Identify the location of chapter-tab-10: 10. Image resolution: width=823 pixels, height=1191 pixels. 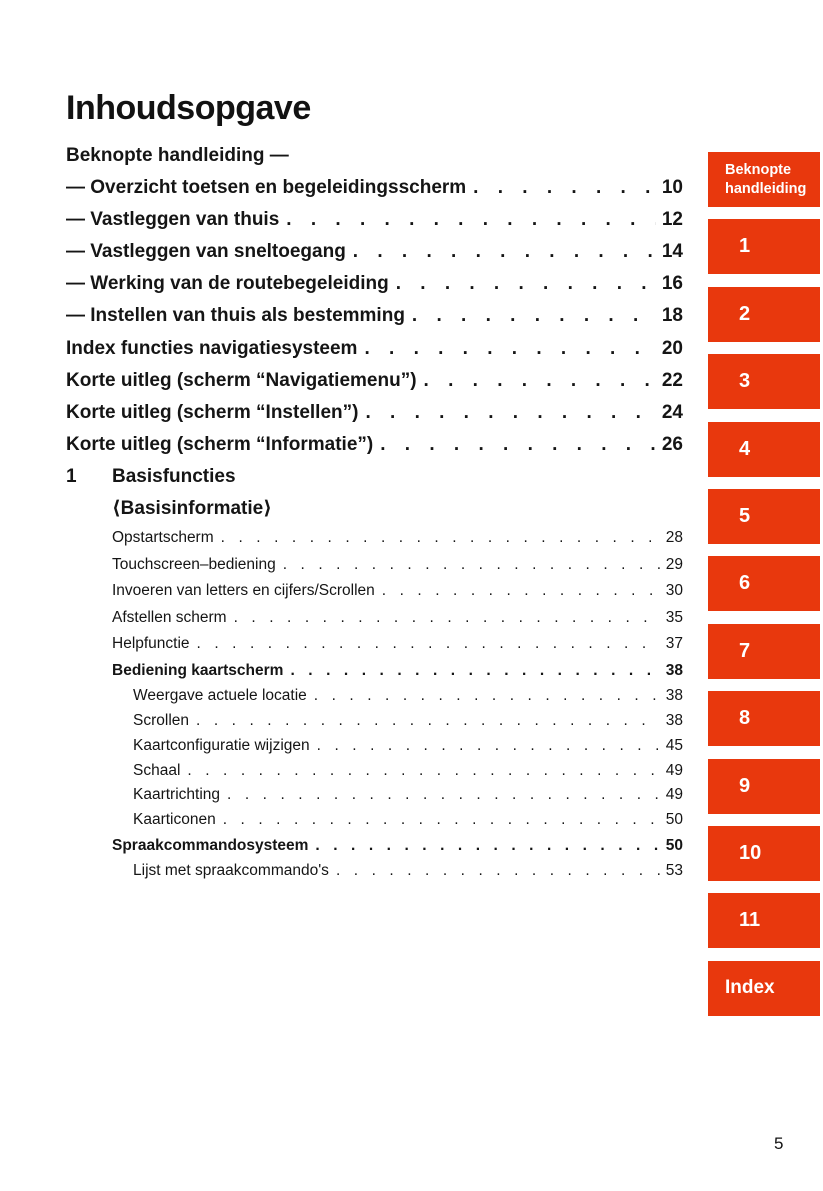
(764, 853).